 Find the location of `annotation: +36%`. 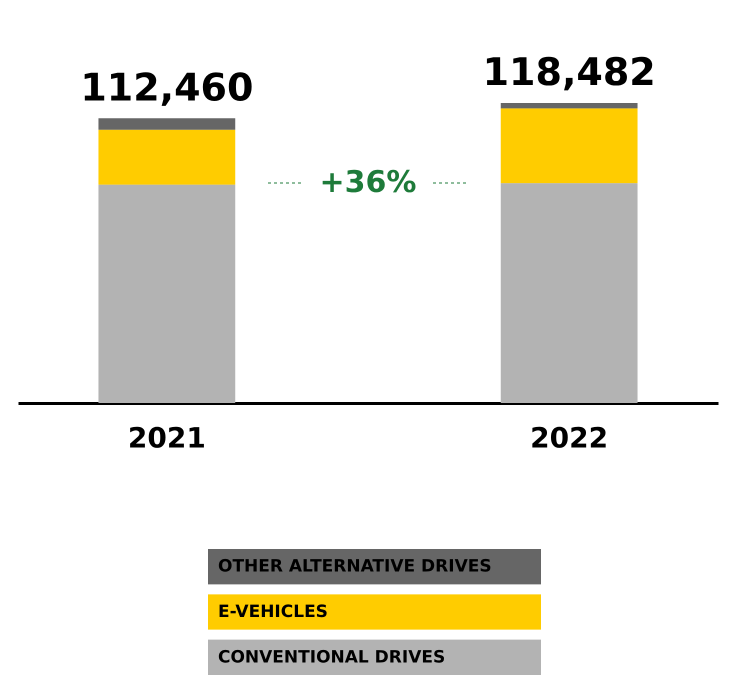

annotation: +36% is located at coordinates (368, 182).